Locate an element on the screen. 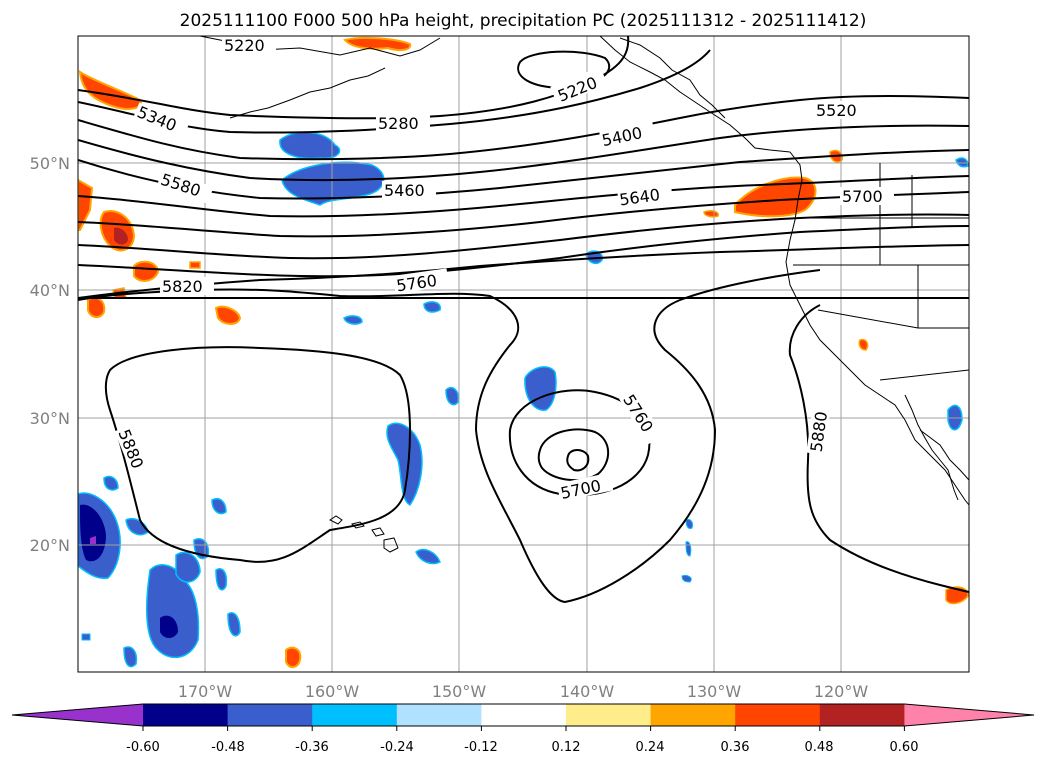  lat-tick-label: 50°N is located at coordinates (50, 163).